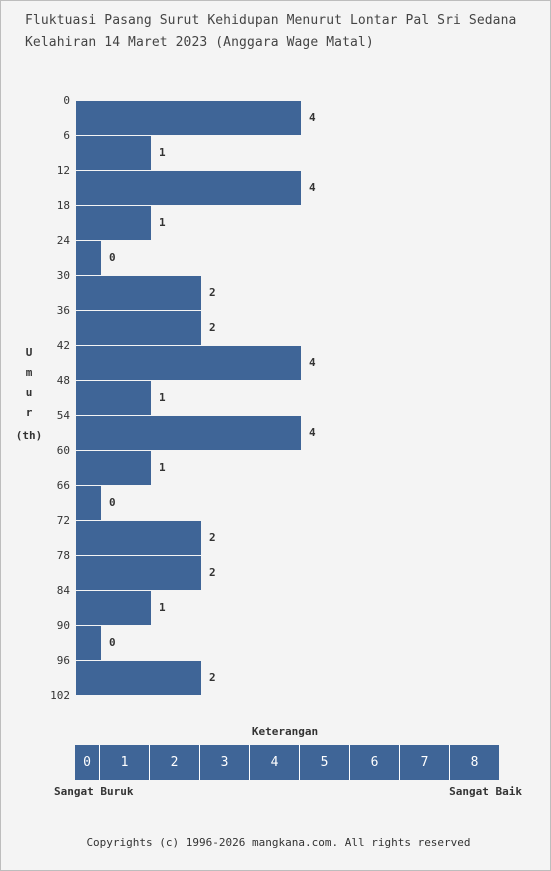 The image size is (551, 871). What do you see at coordinates (375, 762) in the screenshot?
I see `legend-scale-cell: 6` at bounding box center [375, 762].